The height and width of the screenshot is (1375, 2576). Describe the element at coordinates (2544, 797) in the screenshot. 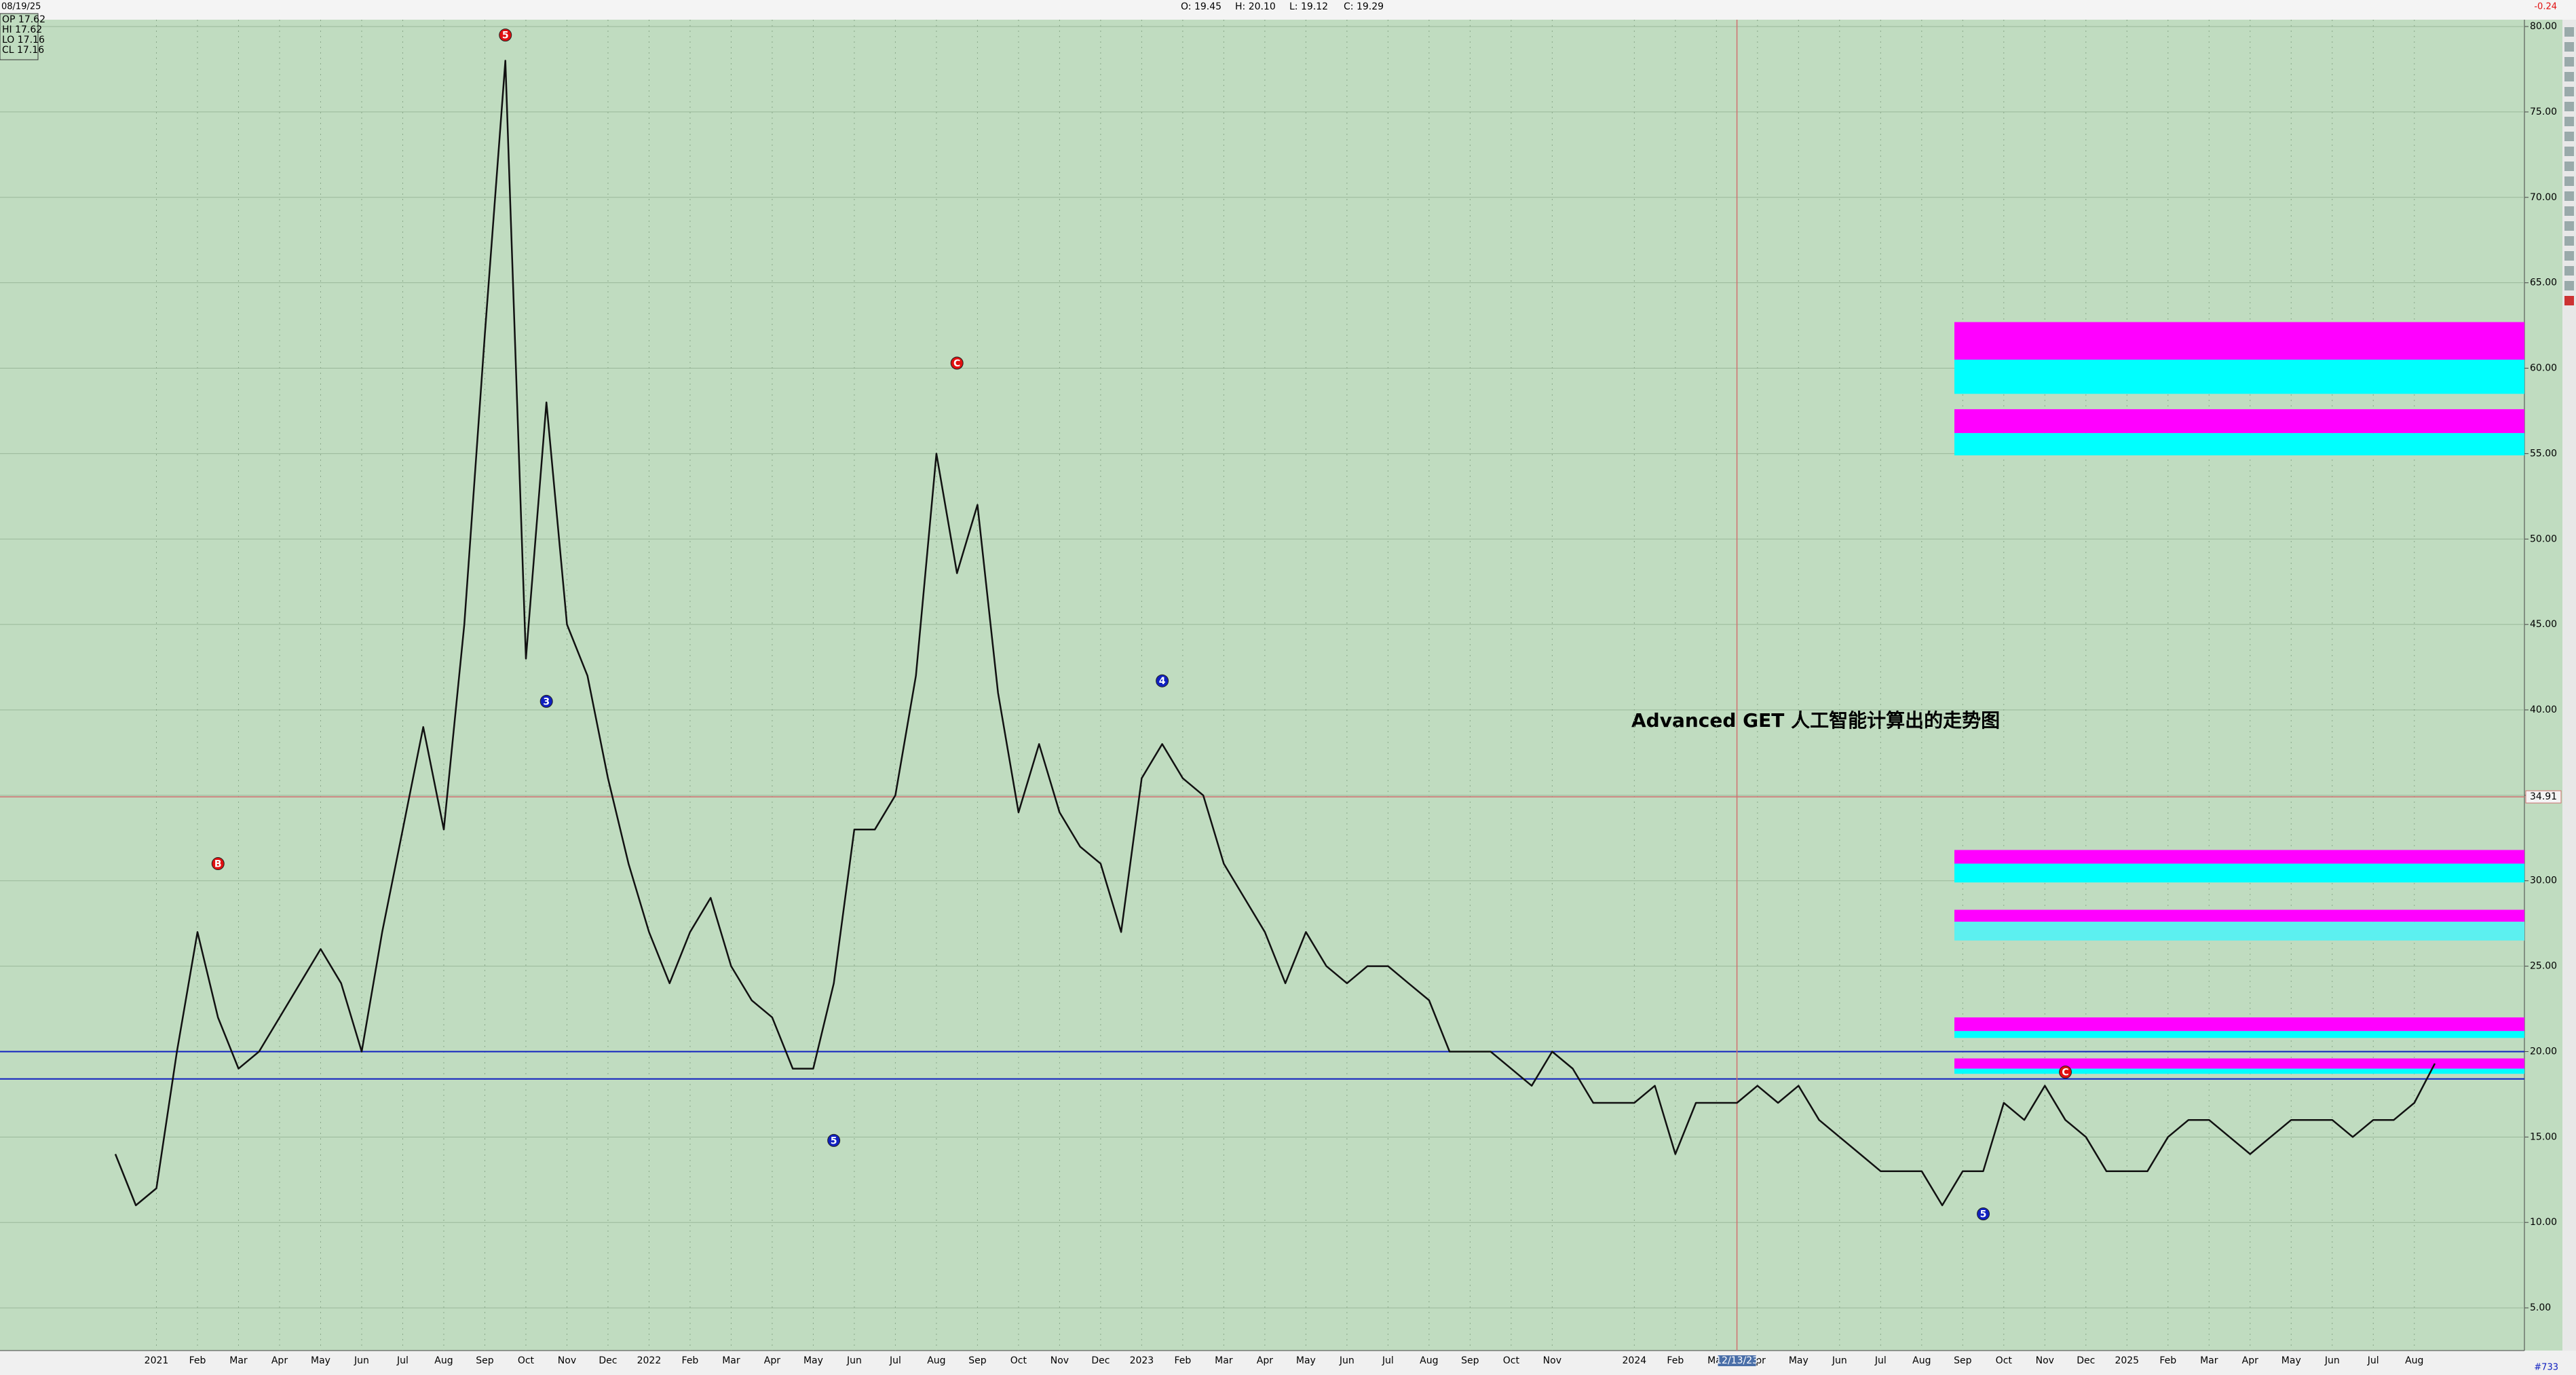

I see `price-tag` at that location.